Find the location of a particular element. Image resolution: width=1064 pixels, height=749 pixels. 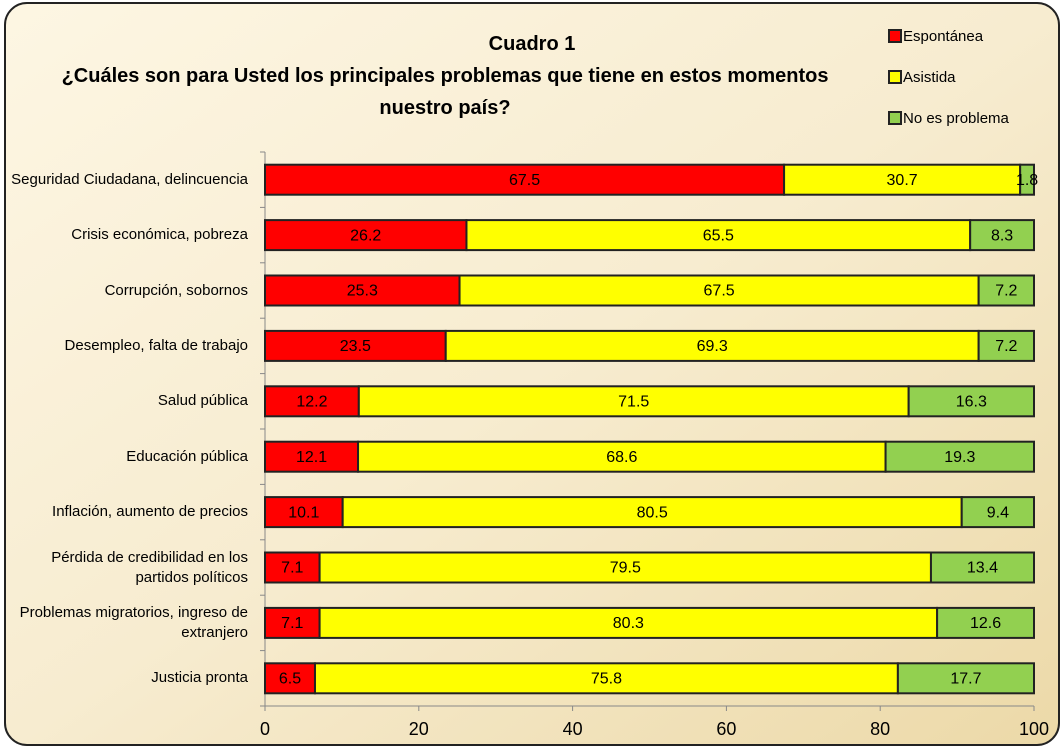

y-tick-label: Educación pública is located at coordinates (187, 456).